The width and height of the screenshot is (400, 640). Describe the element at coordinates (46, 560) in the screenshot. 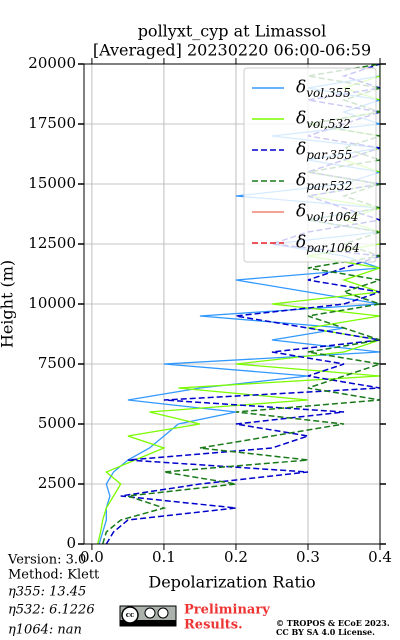

I see `version: Version: 3.0` at that location.